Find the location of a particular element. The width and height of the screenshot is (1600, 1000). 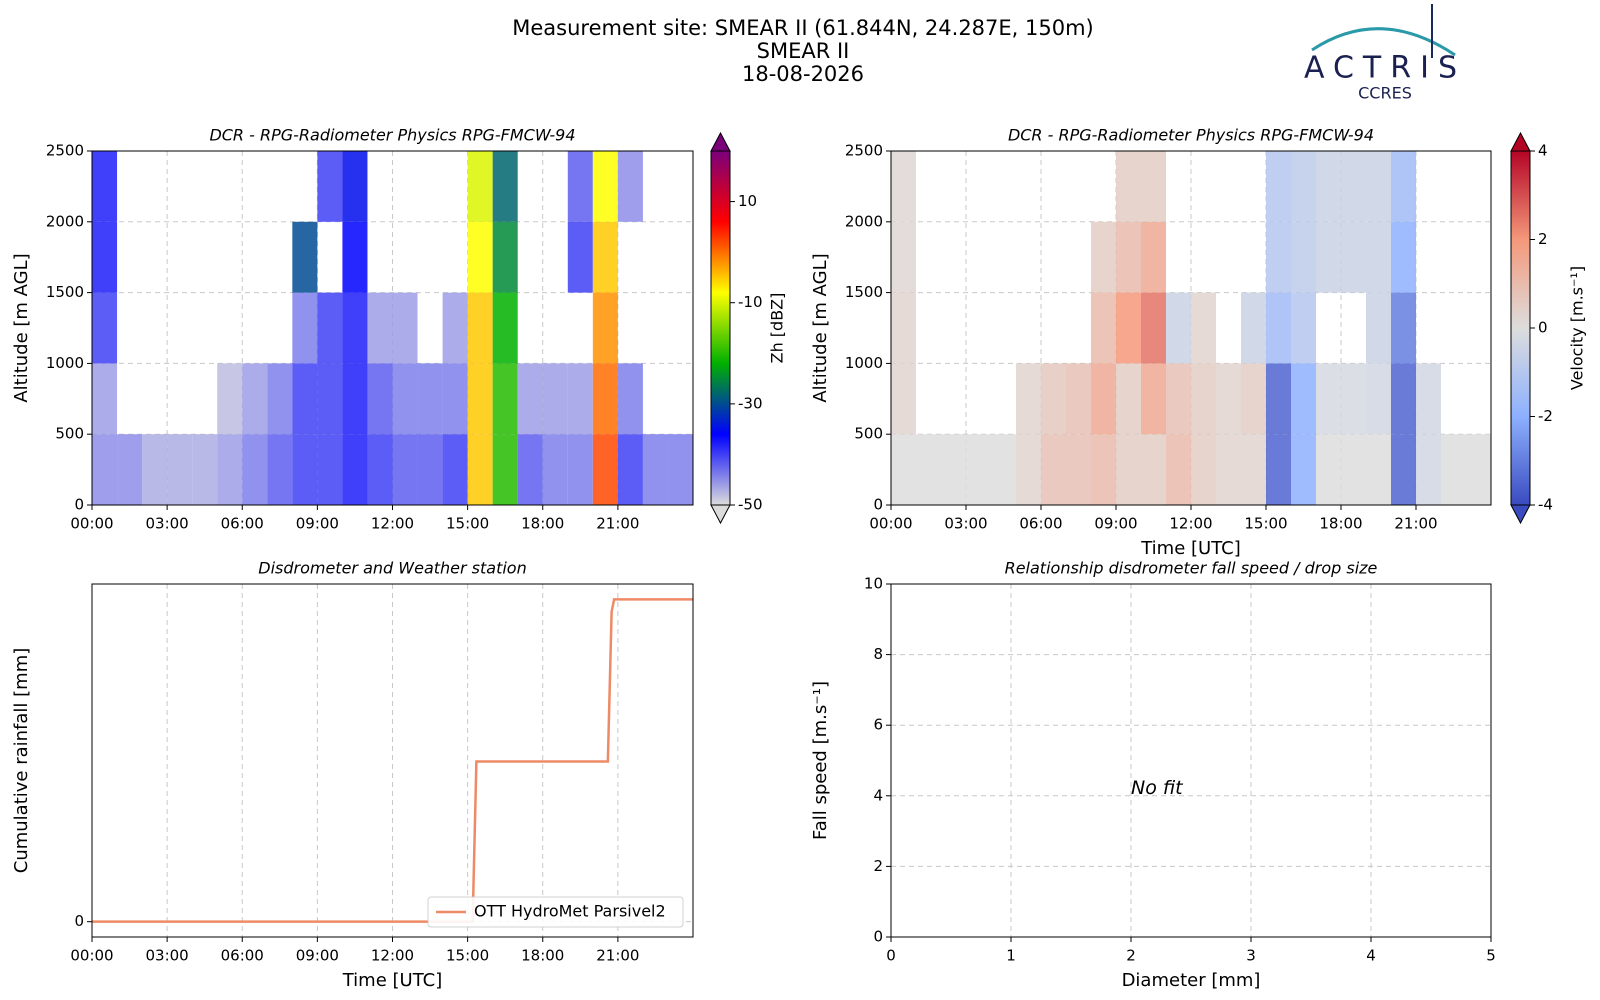

y-tick-label: 10 is located at coordinates (873, 584).